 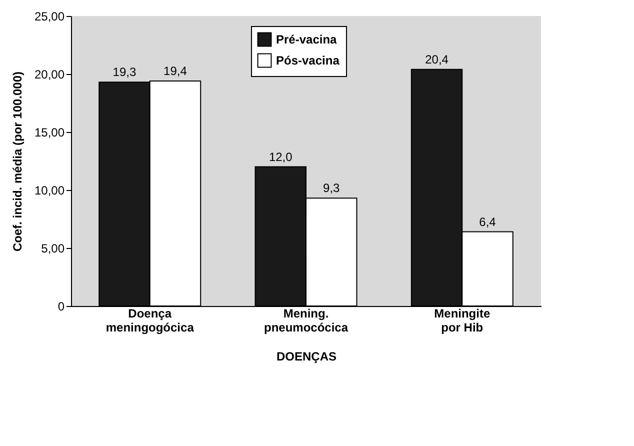 What do you see at coordinates (49, 17) in the screenshot?
I see `y-tick-label: 25,00` at bounding box center [49, 17].